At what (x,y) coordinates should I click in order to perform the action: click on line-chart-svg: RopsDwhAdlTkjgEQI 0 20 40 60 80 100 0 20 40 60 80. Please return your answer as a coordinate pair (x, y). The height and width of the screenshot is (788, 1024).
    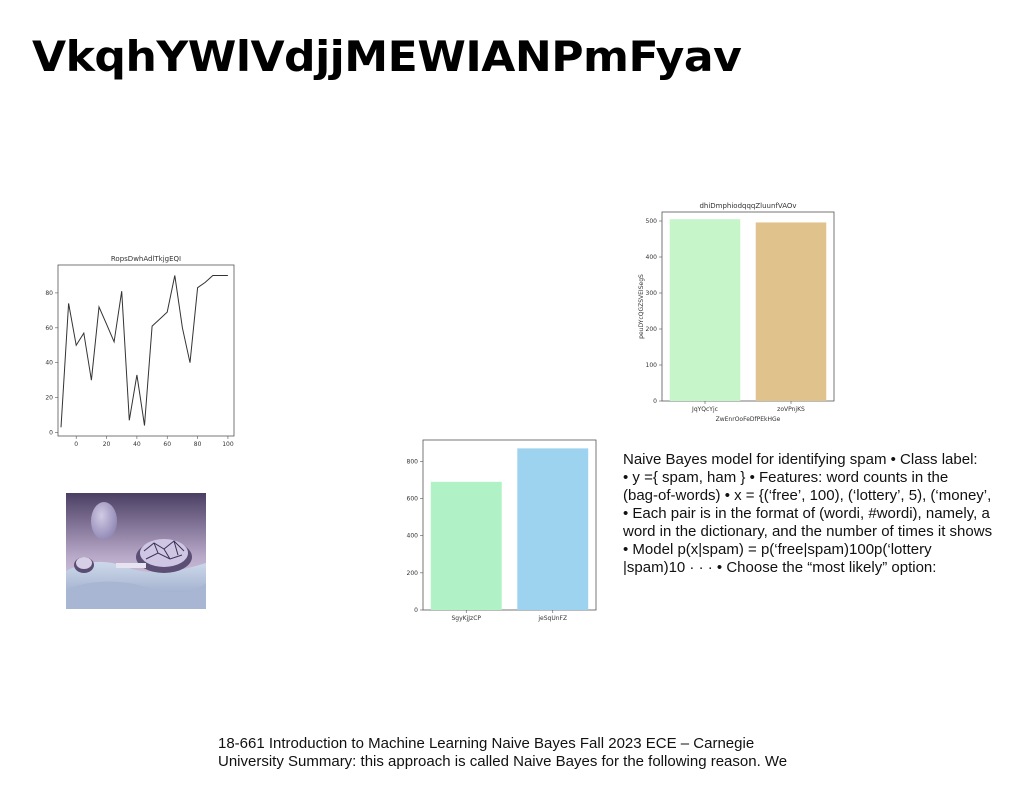
    Looking at the image, I should click on (140, 351).